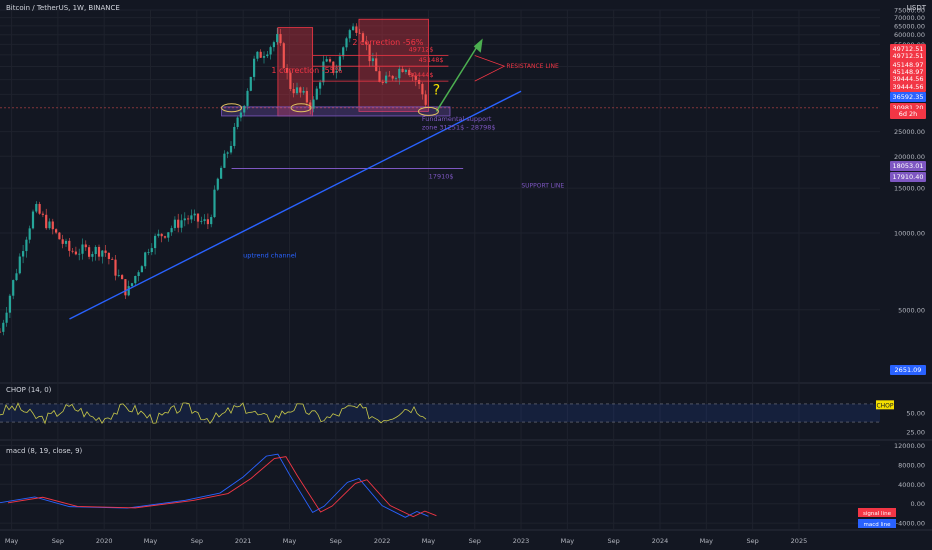  Describe the element at coordinates (909, 35) in the screenshot. I see `price-tick-label: 60000.00` at that location.